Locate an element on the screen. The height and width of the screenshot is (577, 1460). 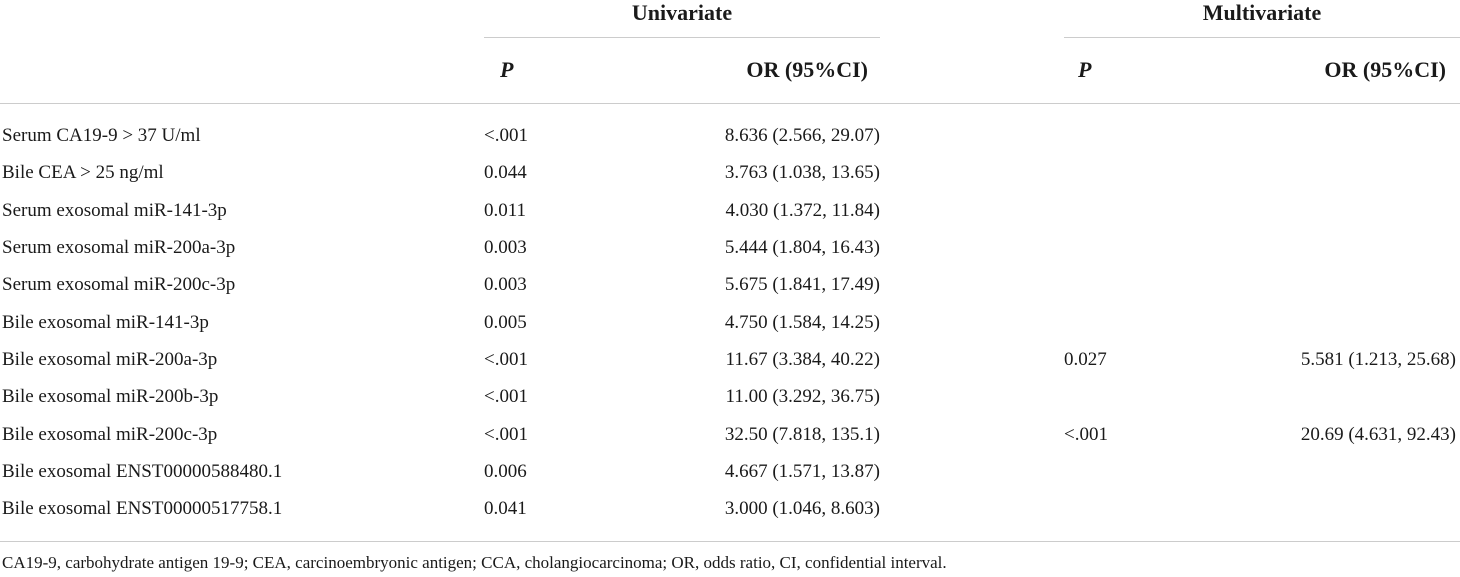
univariate-or-value: 4.030 (1.372, 11.84) is located at coordinates (802, 210).